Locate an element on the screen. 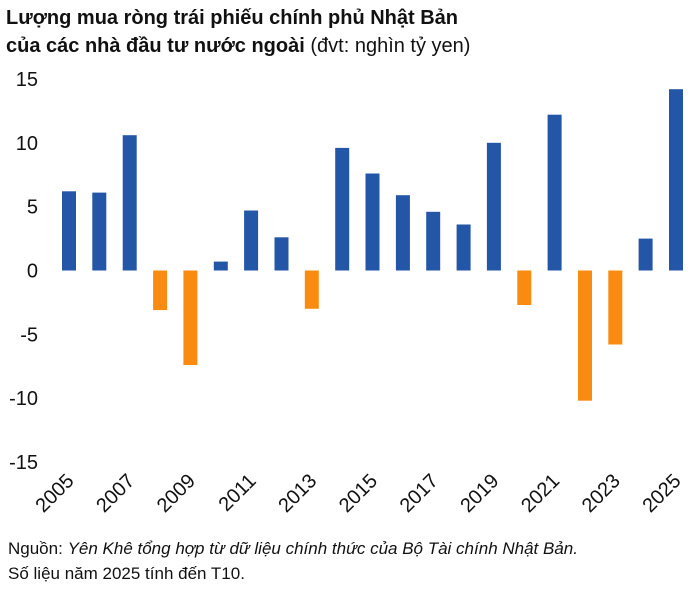 This screenshot has height=589, width=700. bar-2014 is located at coordinates (342, 209).